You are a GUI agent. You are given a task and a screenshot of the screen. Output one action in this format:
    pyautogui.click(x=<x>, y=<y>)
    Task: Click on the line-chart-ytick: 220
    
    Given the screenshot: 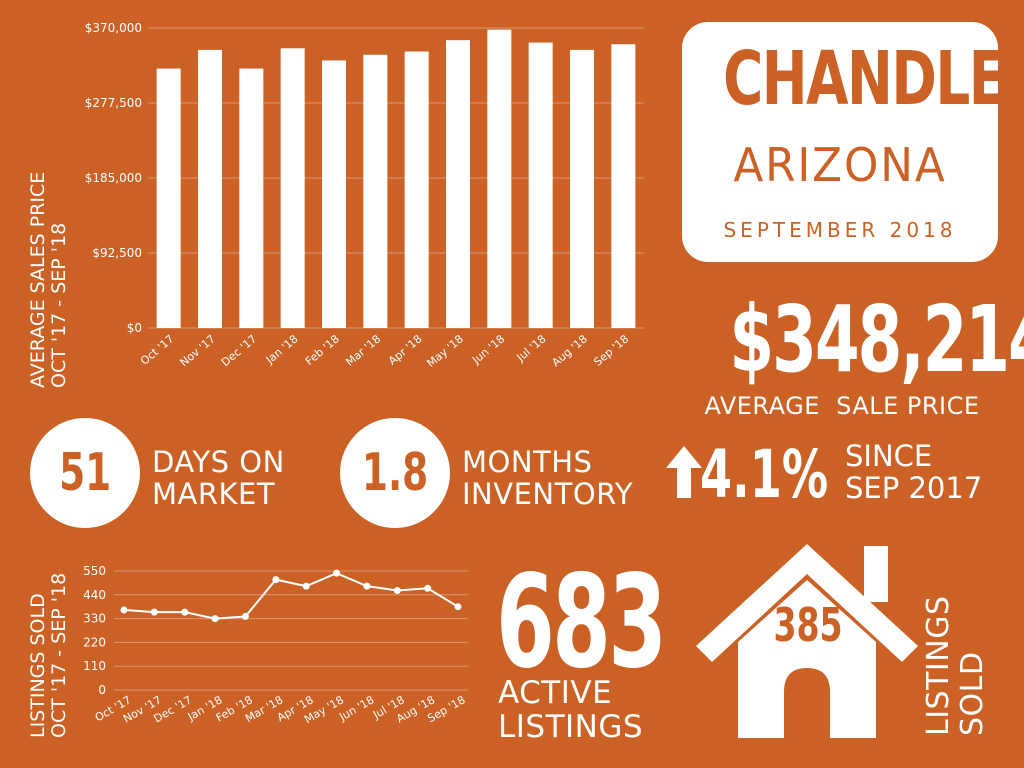 What is the action you would take?
    pyautogui.click(x=94, y=642)
    